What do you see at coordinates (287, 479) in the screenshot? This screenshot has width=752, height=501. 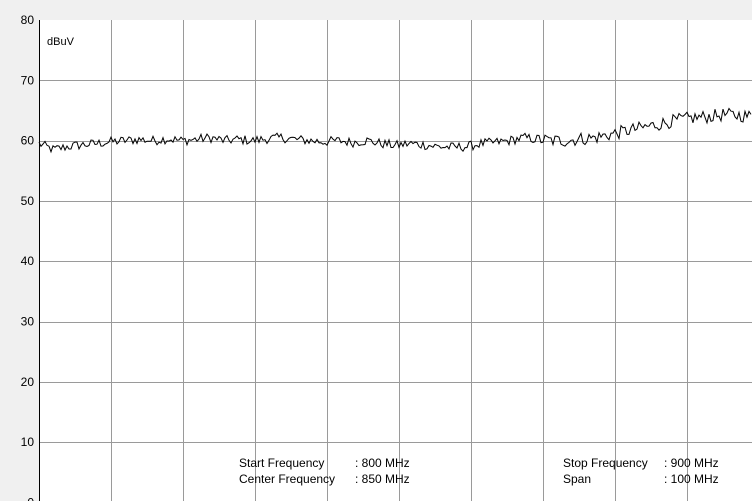 I see `center-frequency-label: Center Frequency` at bounding box center [287, 479].